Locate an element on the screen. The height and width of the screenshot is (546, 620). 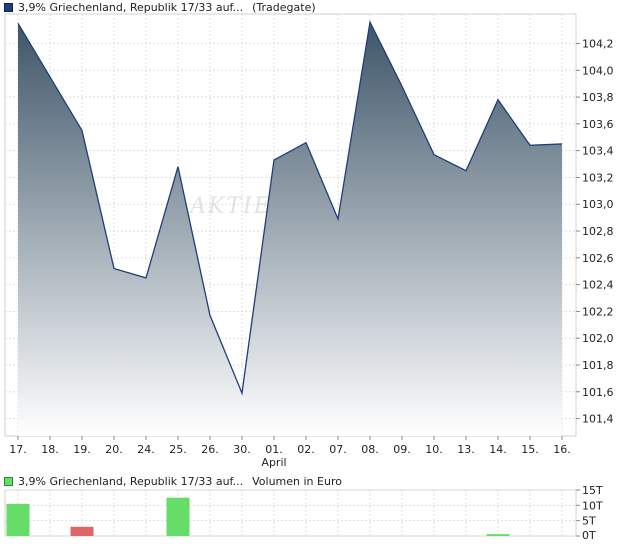
price-y-tick-label: 104,2 is located at coordinates (598, 43).